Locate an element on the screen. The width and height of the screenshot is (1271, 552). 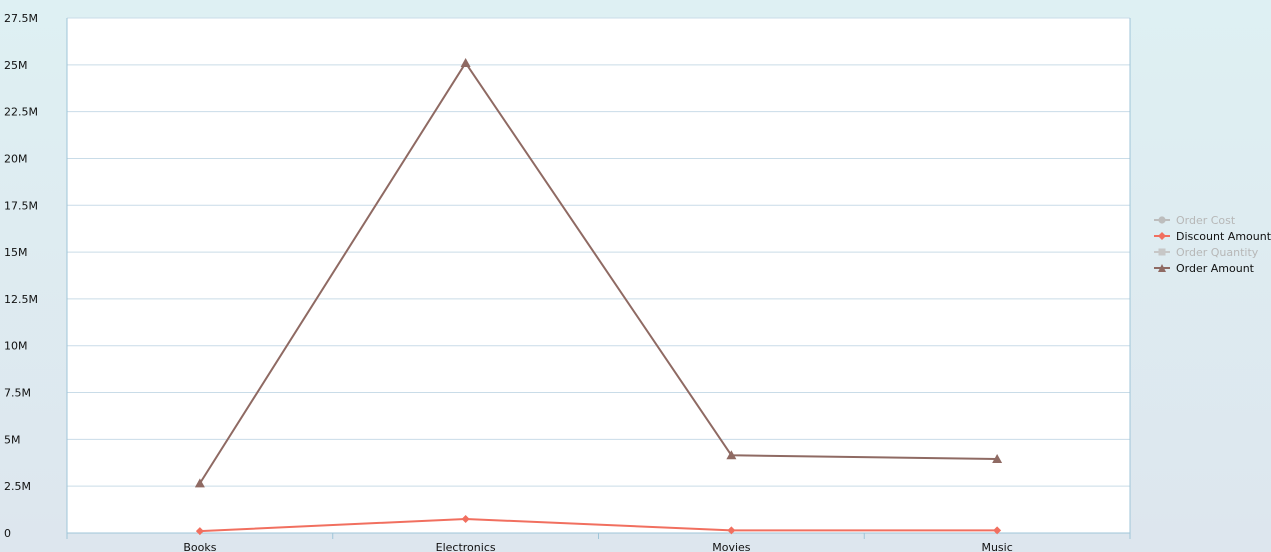
y-tick-label: 27.5M is located at coordinates (21, 18).